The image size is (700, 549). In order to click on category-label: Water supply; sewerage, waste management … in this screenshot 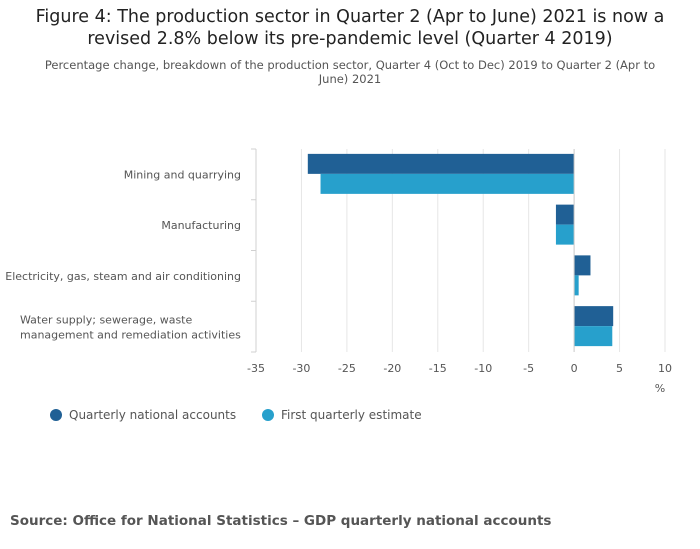, I will do `click(130, 328)`.